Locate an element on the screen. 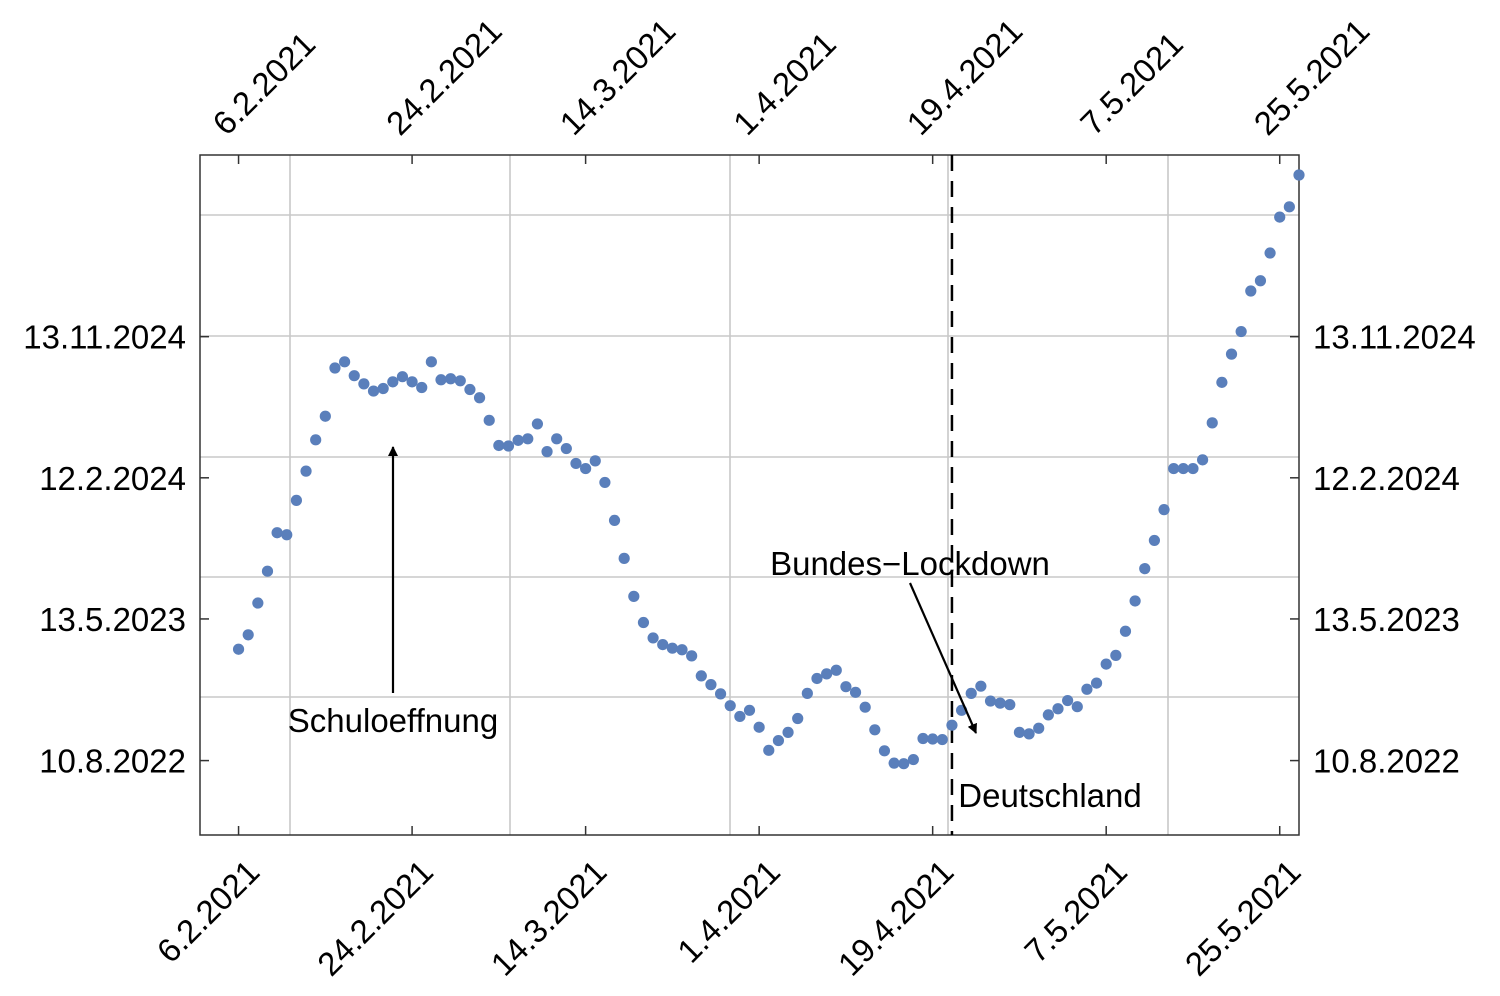  x-tick-label-bottom: 7.5.2021 is located at coordinates (1075, 911).